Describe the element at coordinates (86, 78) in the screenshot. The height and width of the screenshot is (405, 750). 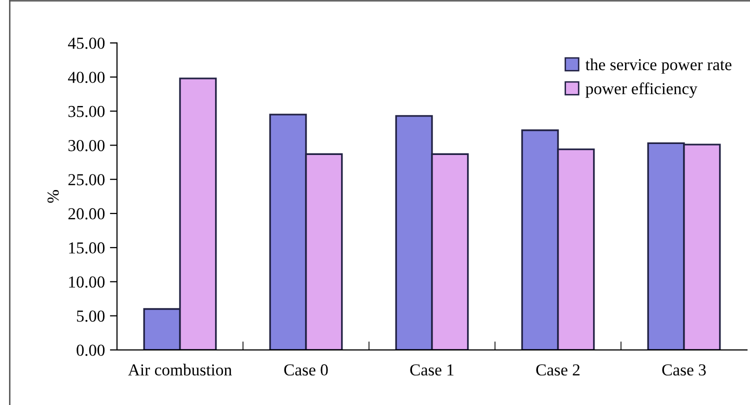
I see `y-tick-label: 40.00` at that location.